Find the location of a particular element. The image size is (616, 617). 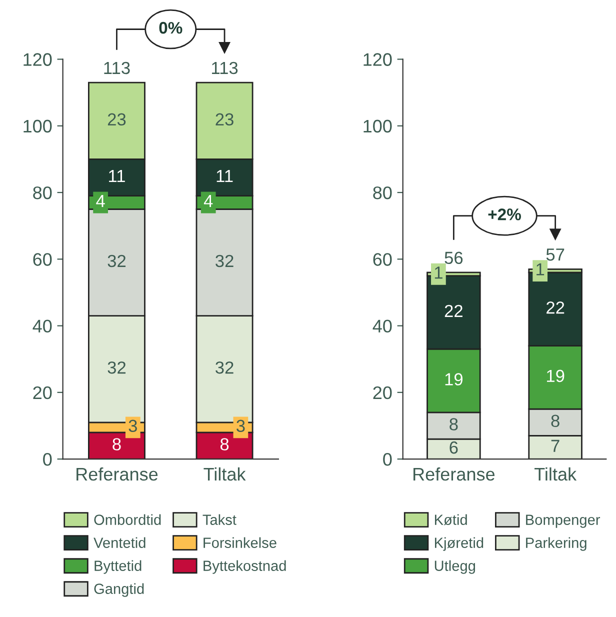

legend-label: Forsinkelse is located at coordinates (240, 542).